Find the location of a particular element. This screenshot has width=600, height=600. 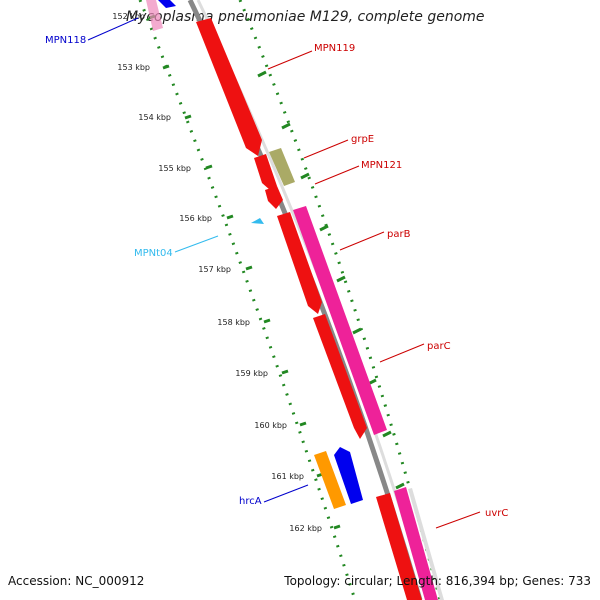

gene-label-mpn121: MPN121 is located at coordinates (381, 165).